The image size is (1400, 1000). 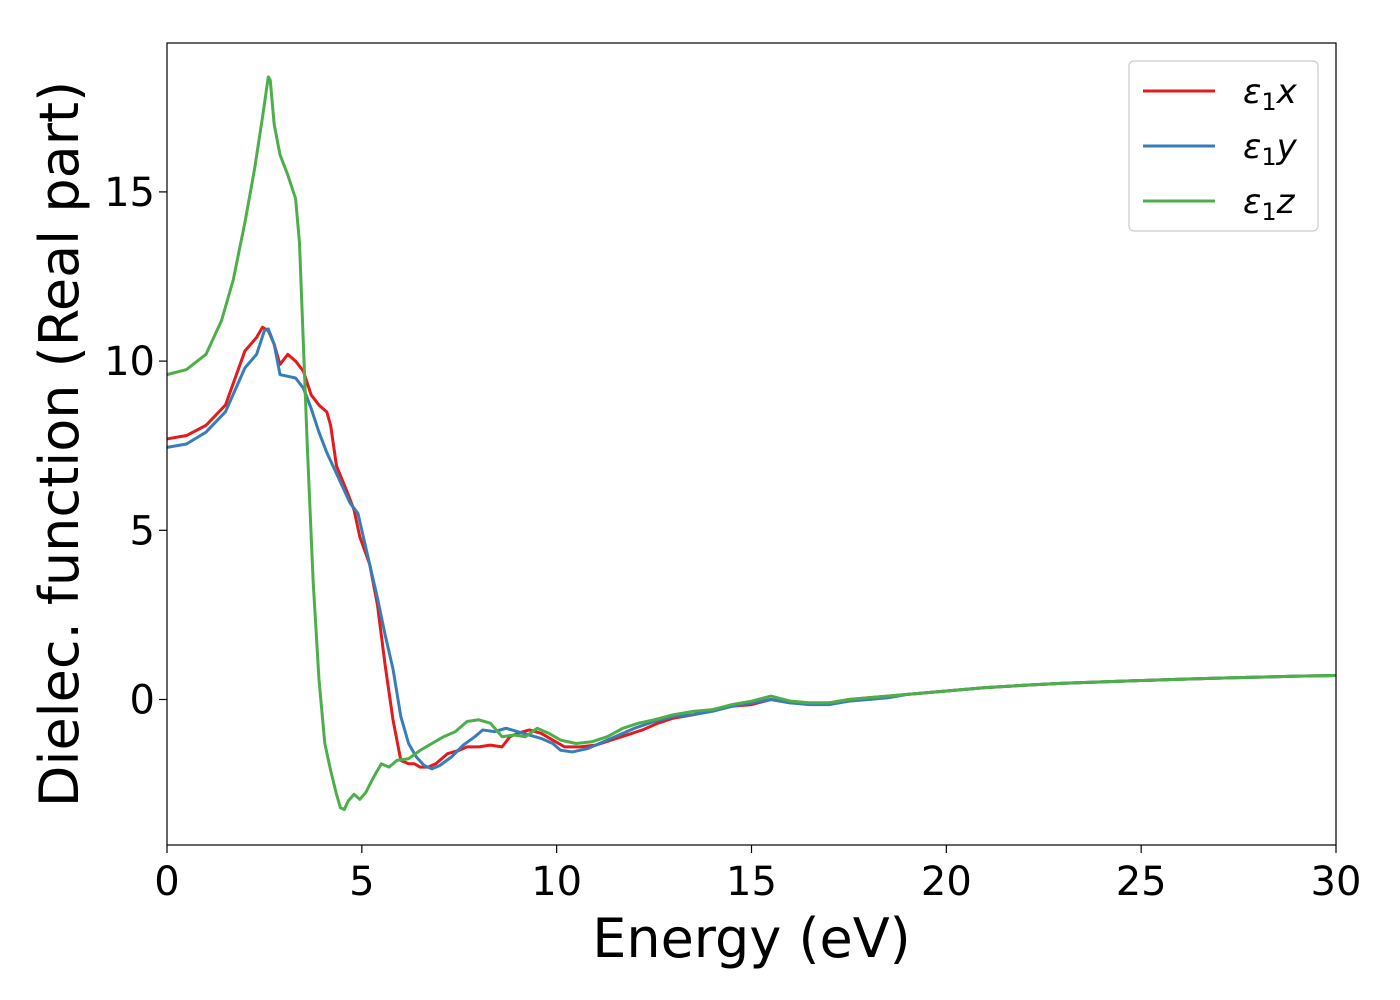 What do you see at coordinates (1141, 882) in the screenshot?
I see `x-tick-label: 25` at bounding box center [1141, 882].